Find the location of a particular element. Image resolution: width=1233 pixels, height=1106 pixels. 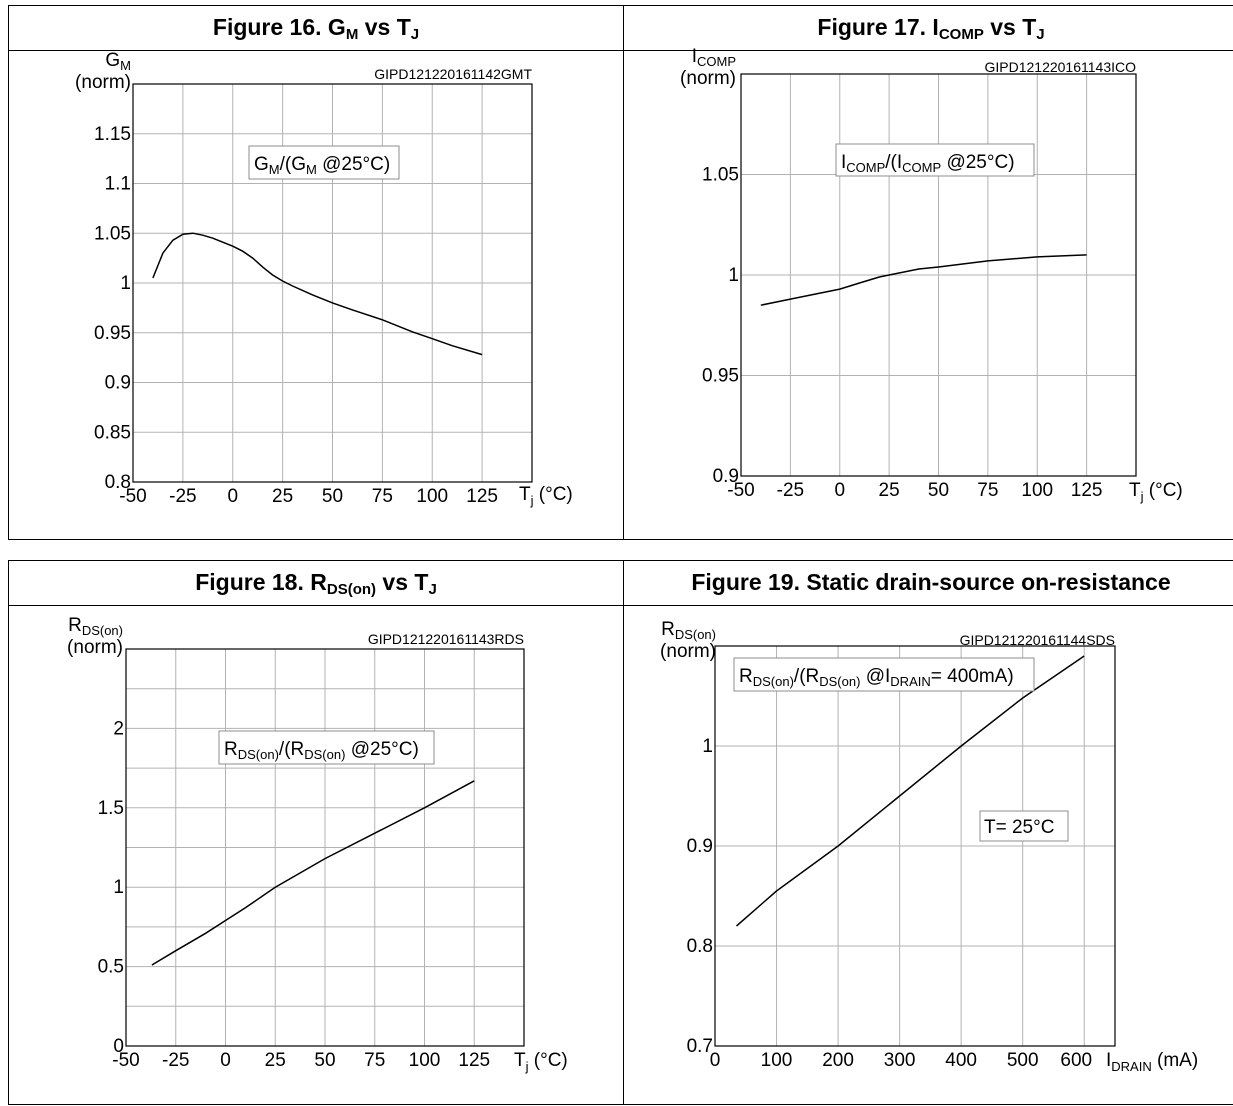

annotation-text: RDS(on)/(RDS(on) @25°C) is located at coordinates (321, 750).